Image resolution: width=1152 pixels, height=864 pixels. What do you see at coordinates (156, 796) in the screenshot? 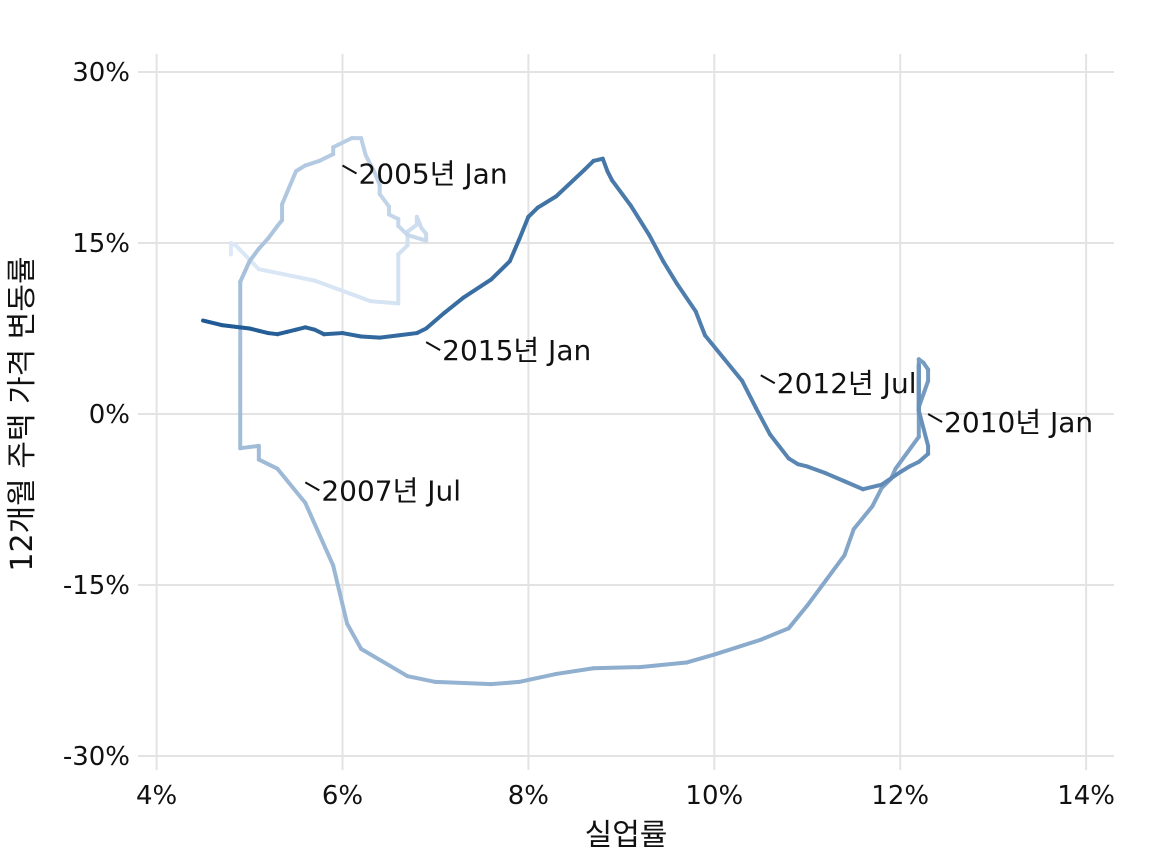
I see `x-tick-label: 4%` at bounding box center [156, 796].